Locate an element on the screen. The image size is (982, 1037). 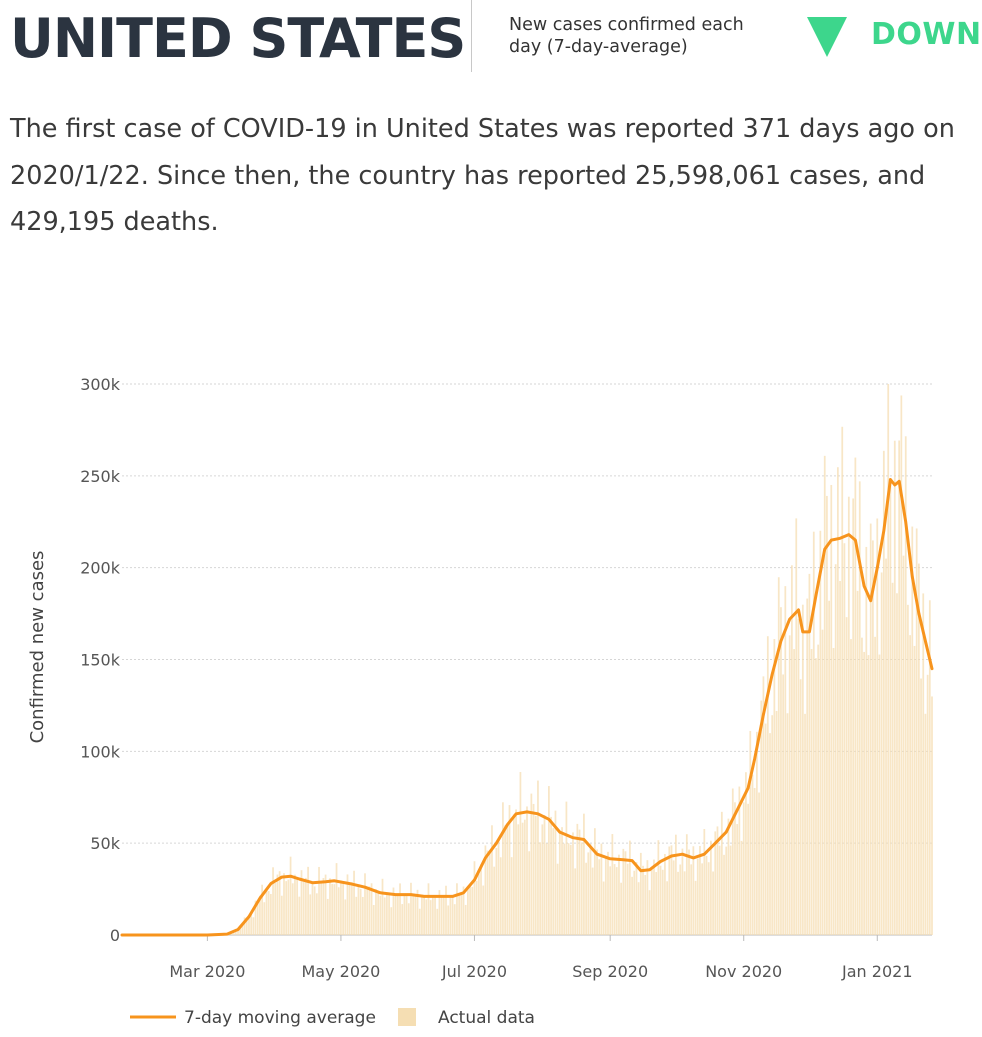
y-tick-labels: 0 50k 100k 150k 200k 250k 300k is located at coordinates (100, 660).